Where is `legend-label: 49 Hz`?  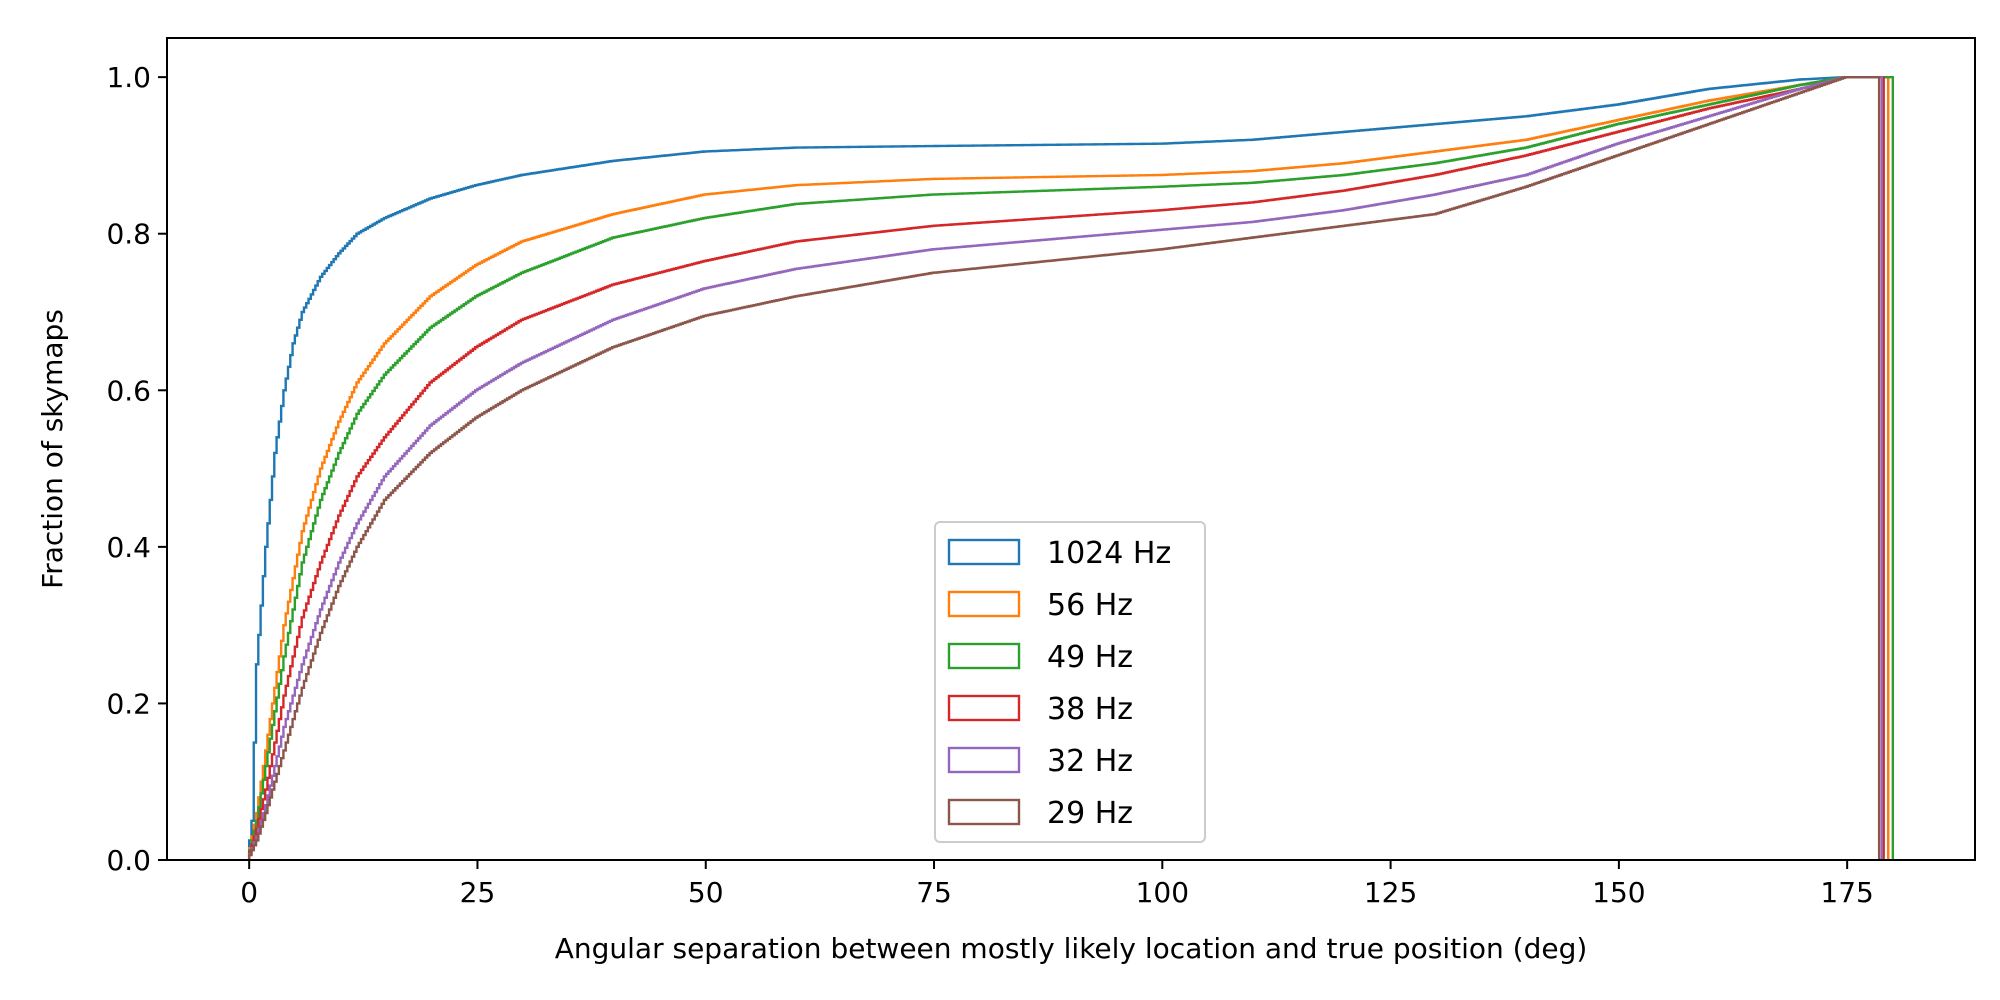
legend-label: 49 Hz is located at coordinates (1090, 657).